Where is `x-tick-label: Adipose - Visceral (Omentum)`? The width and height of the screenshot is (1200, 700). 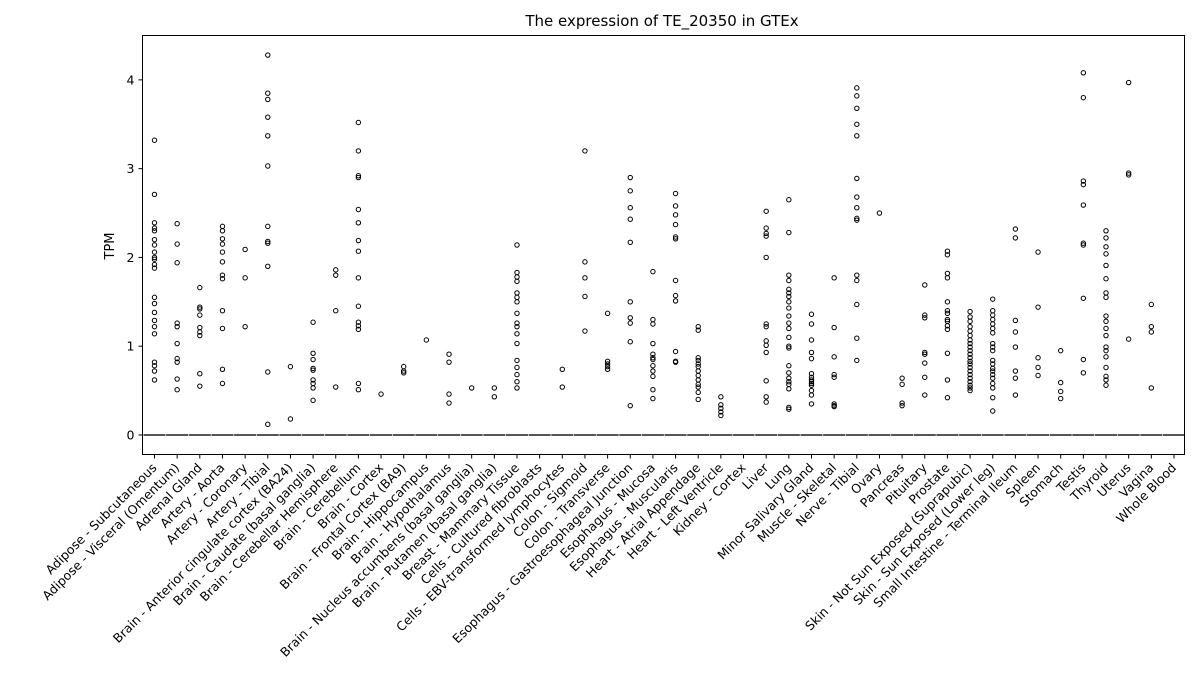 x-tick-label: Adipose - Visceral (Omentum) is located at coordinates (110, 531).